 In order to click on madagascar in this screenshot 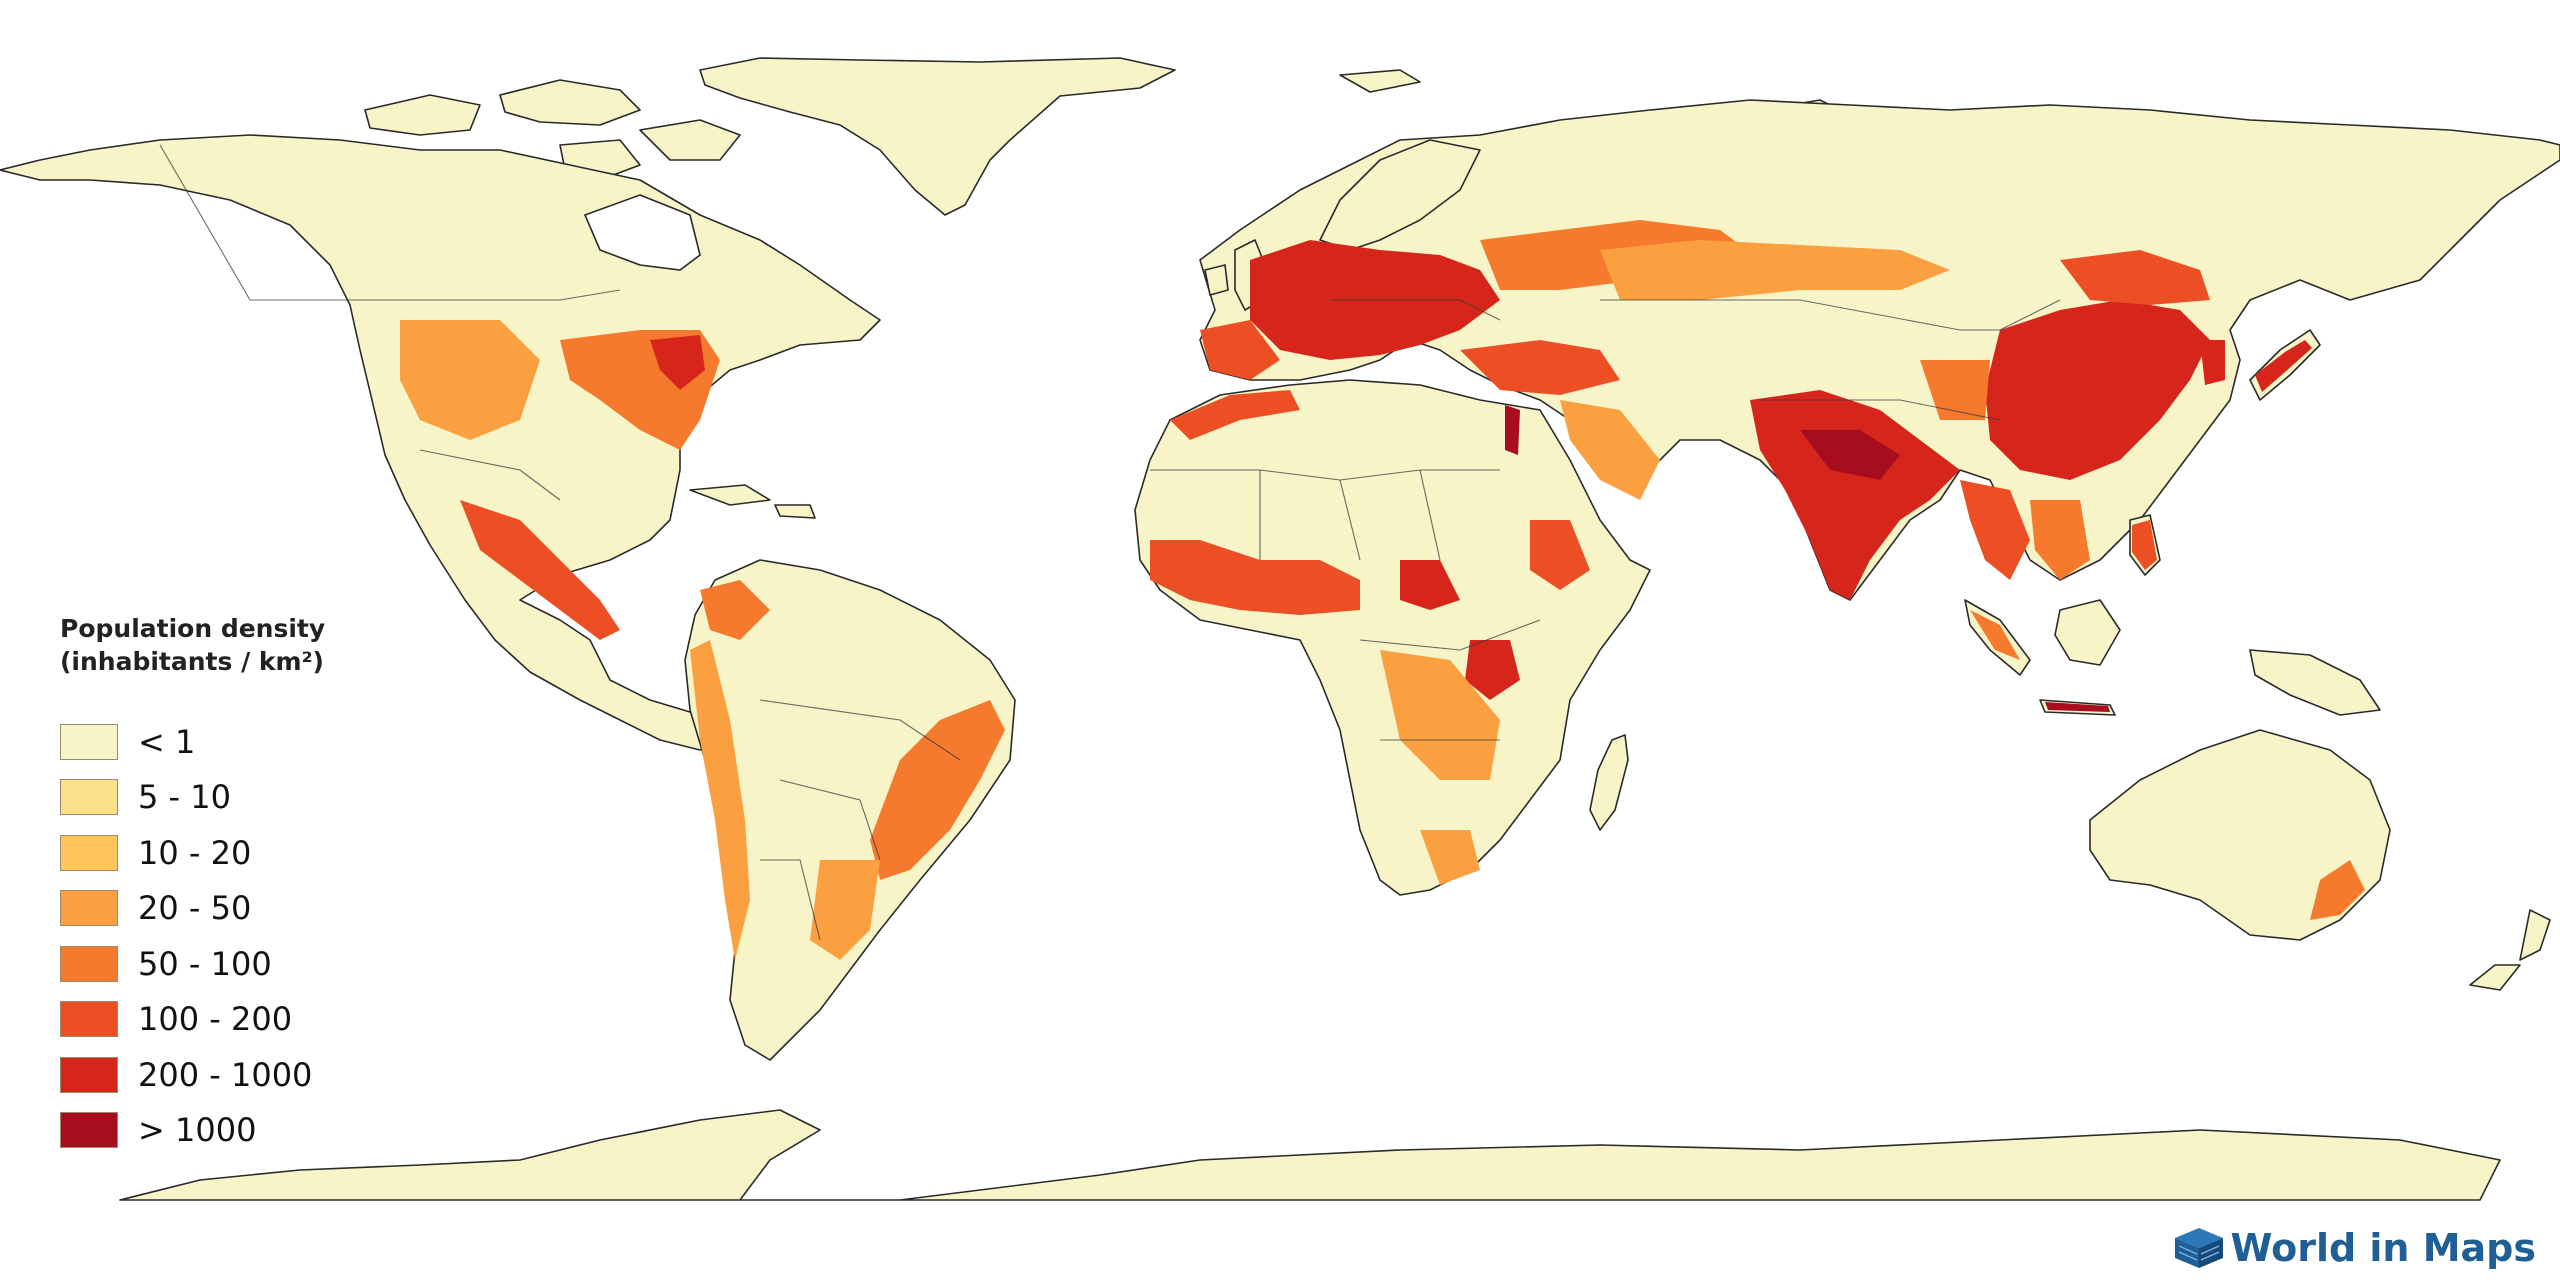, I will do `click(1609, 782)`.